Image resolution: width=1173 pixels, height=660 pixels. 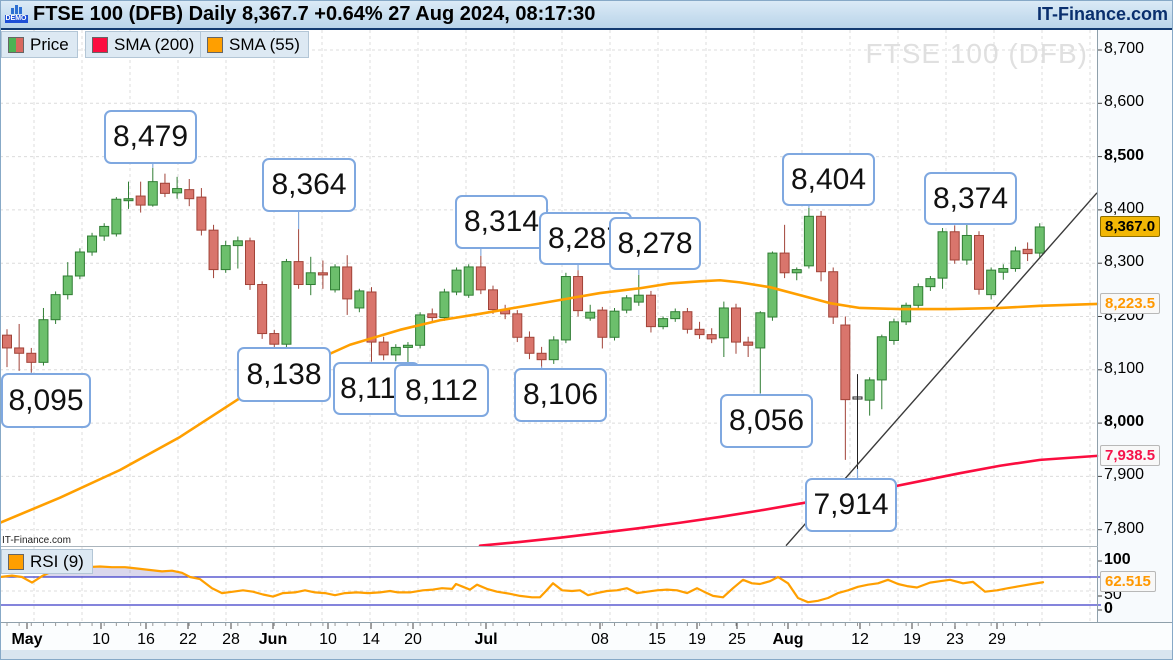 I want to click on legend-sma55-label: SMA (55), so click(x=264, y=44).